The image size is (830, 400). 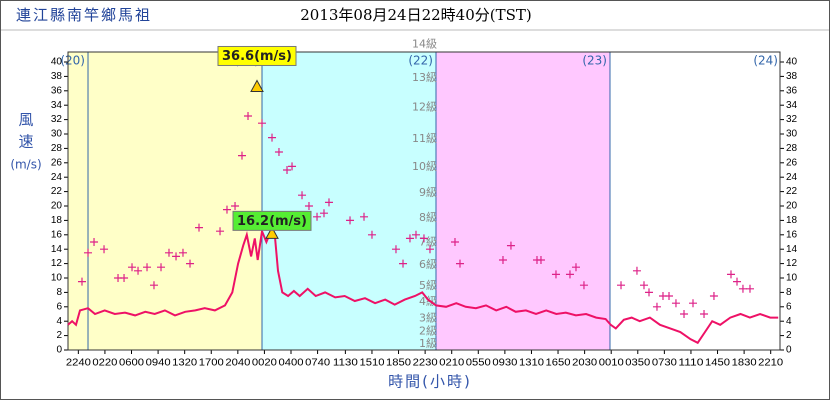 What do you see at coordinates (84, 15) in the screenshot?
I see `station: 連江縣南竿鄉馬祖` at bounding box center [84, 15].